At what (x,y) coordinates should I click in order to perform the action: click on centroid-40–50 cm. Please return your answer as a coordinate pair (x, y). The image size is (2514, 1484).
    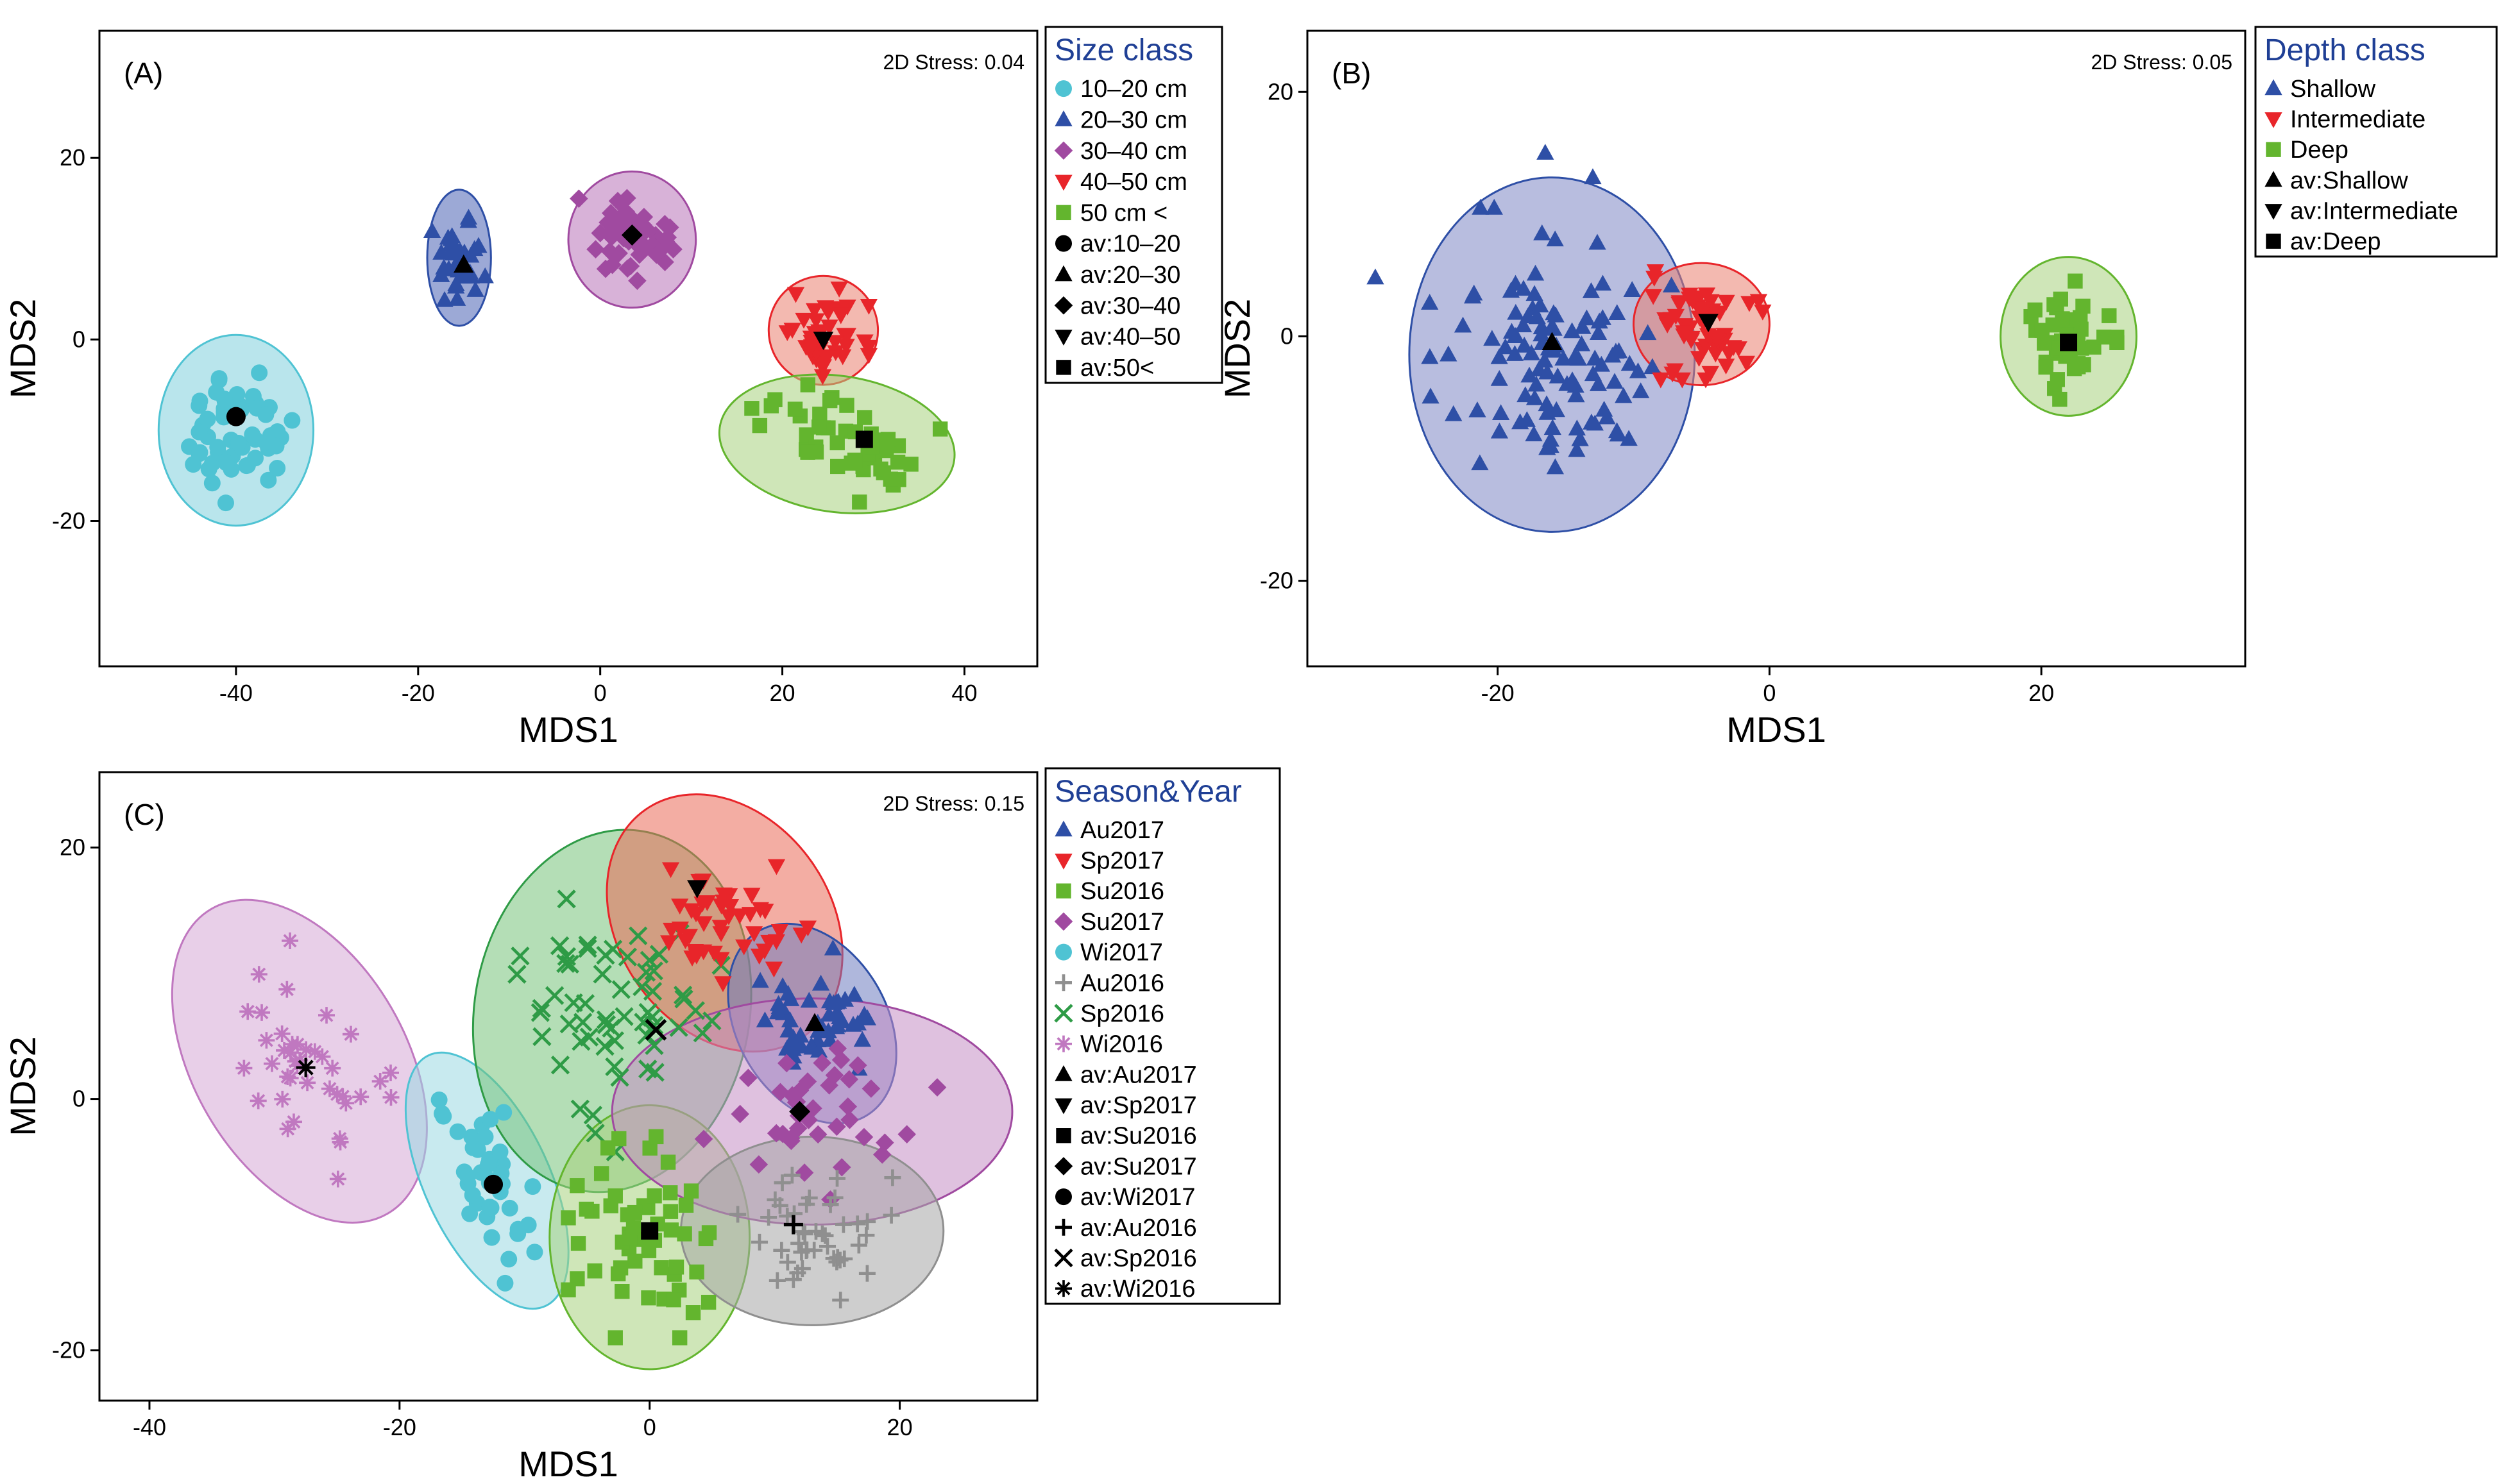
    Looking at the image, I should click on (823, 341).